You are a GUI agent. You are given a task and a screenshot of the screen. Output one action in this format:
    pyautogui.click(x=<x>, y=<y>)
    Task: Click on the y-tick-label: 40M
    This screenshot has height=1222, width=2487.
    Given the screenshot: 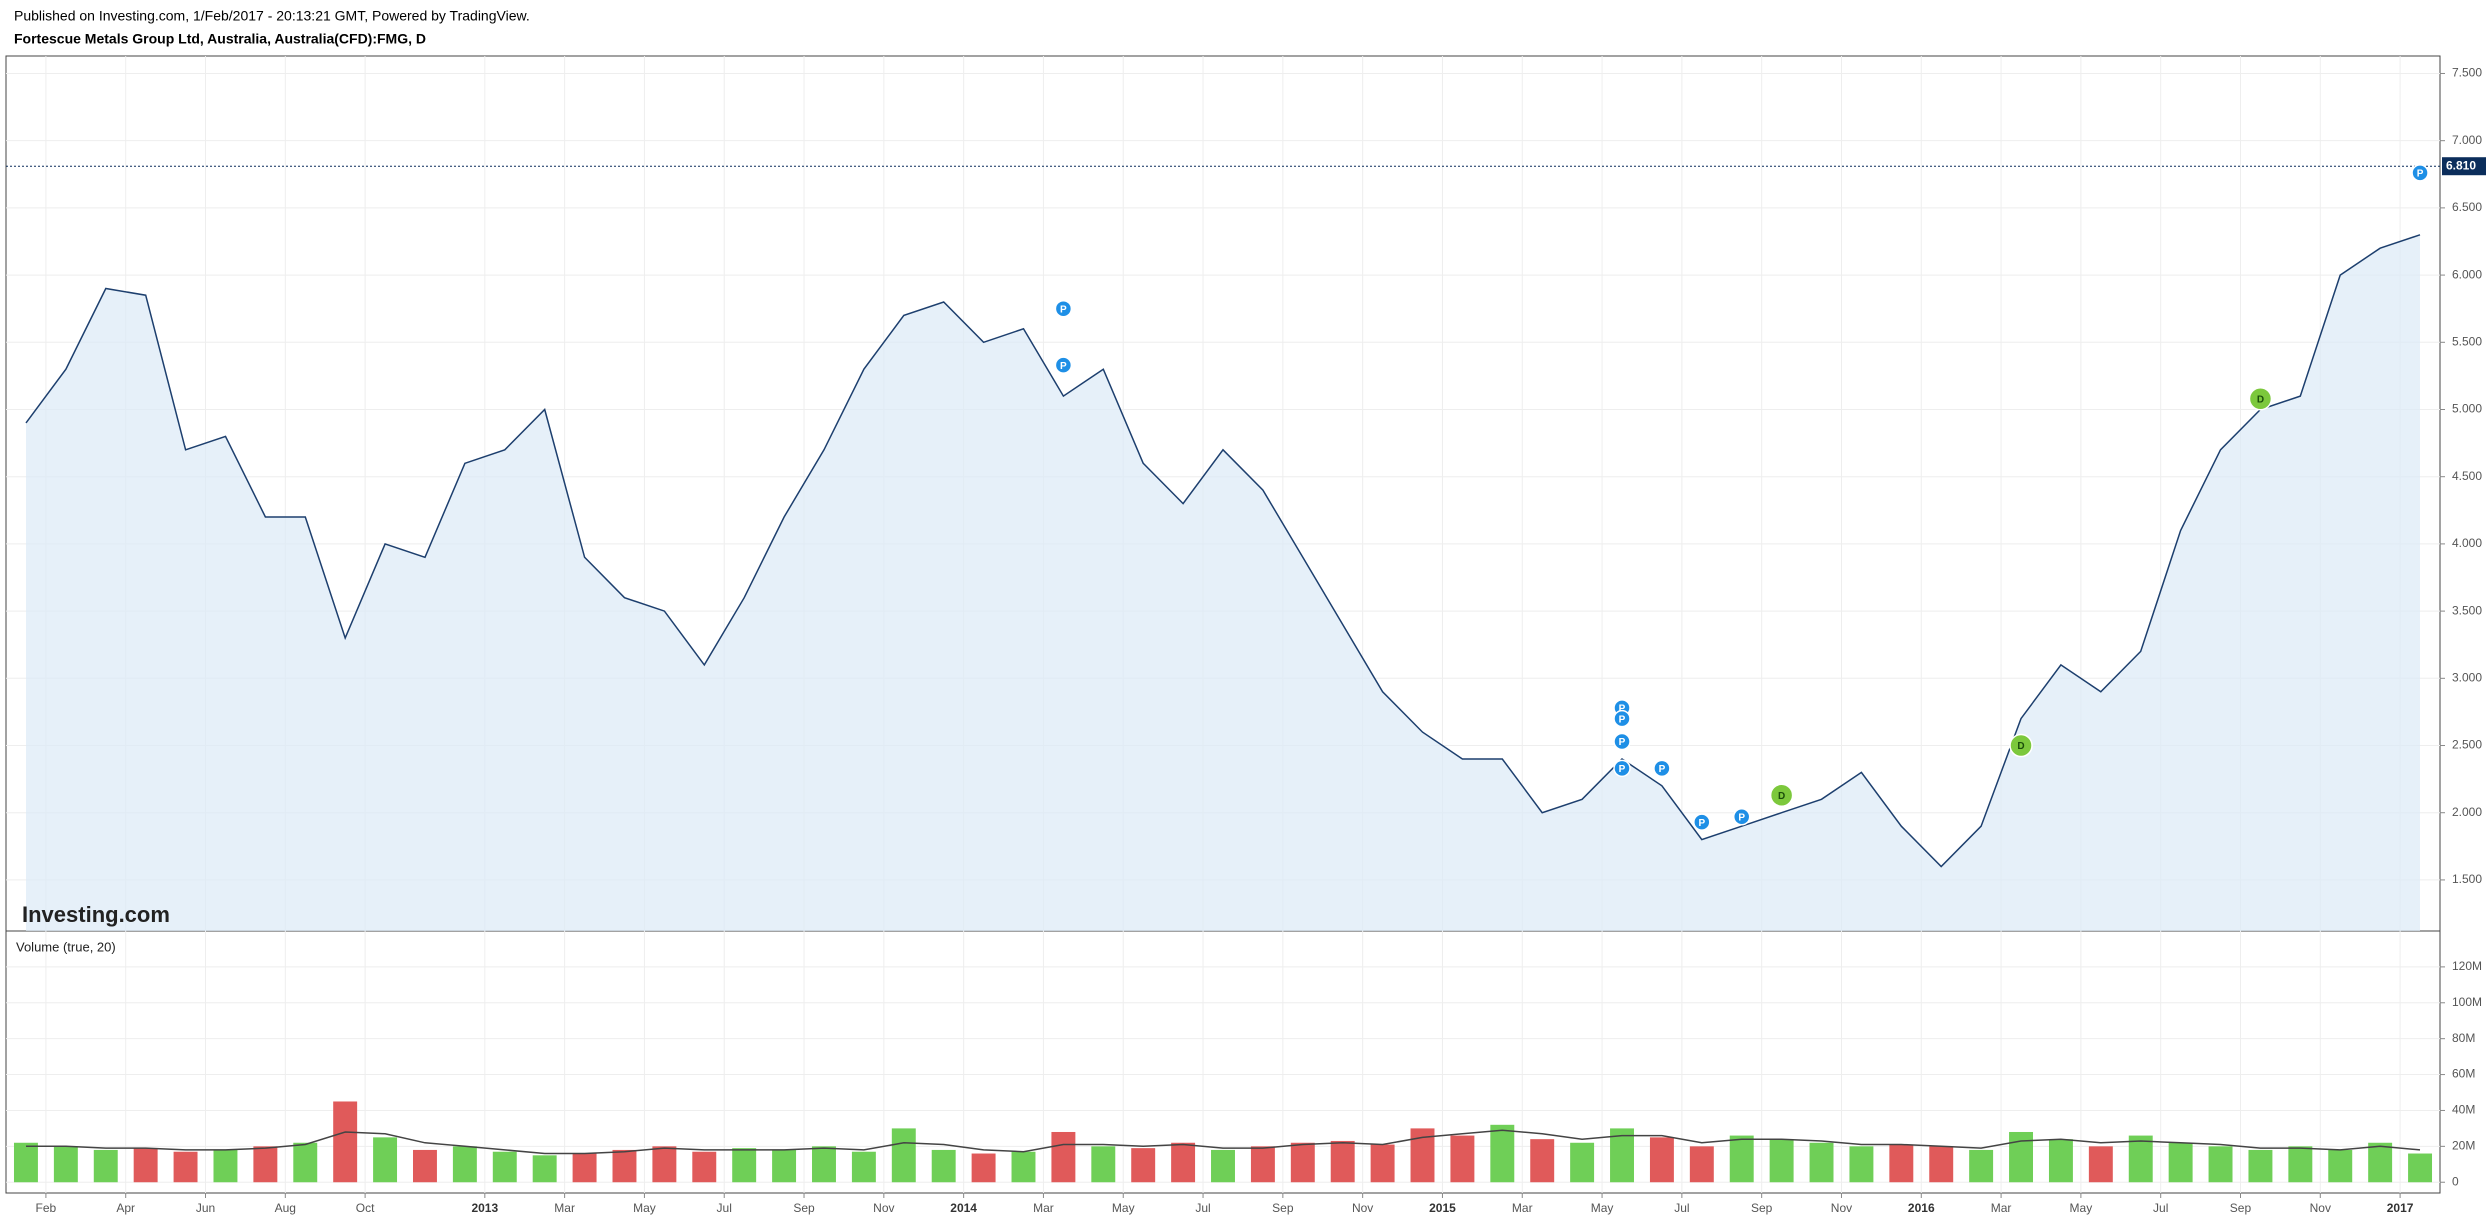 What is the action you would take?
    pyautogui.click(x=2463, y=1110)
    